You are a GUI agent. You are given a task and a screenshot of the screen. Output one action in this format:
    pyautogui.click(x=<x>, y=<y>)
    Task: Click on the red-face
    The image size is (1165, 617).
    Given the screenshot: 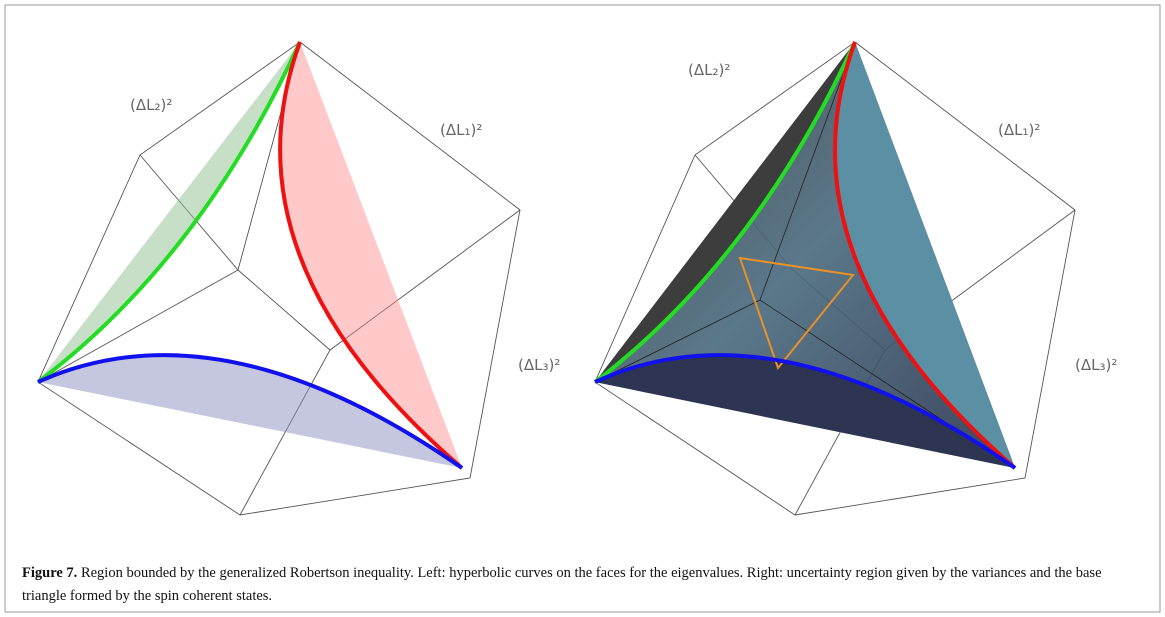 What is the action you would take?
    pyautogui.click(x=371, y=255)
    